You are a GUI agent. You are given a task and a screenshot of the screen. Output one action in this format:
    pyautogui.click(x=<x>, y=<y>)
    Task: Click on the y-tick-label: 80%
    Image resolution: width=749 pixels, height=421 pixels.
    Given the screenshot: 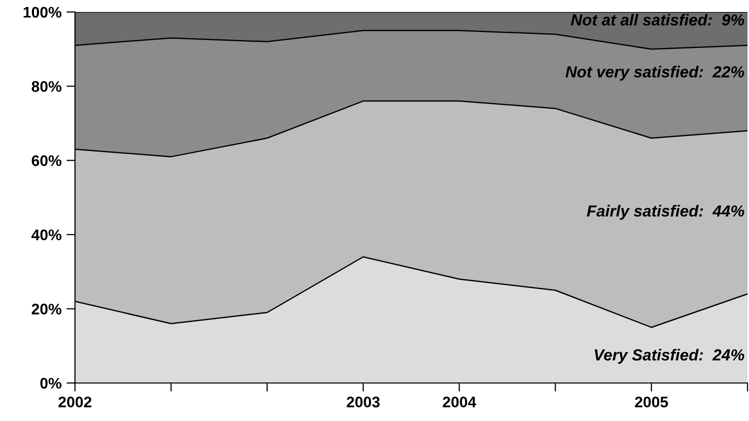 What is the action you would take?
    pyautogui.click(x=47, y=86)
    